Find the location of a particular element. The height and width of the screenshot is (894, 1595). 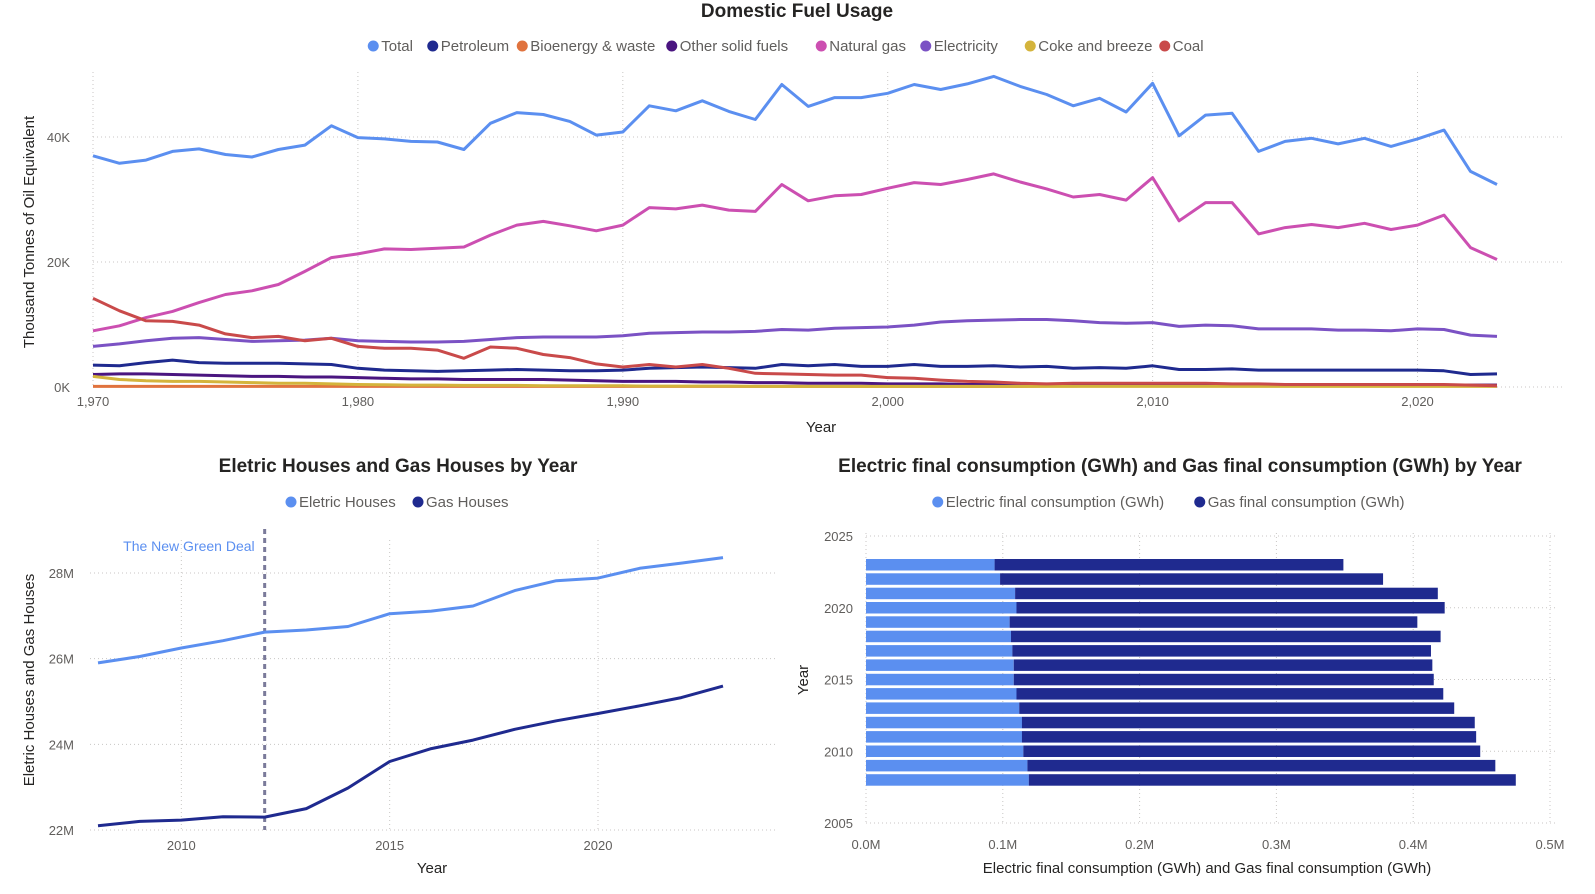

legend-label-eletric-houses: Eletric Houses is located at coordinates (347, 502).